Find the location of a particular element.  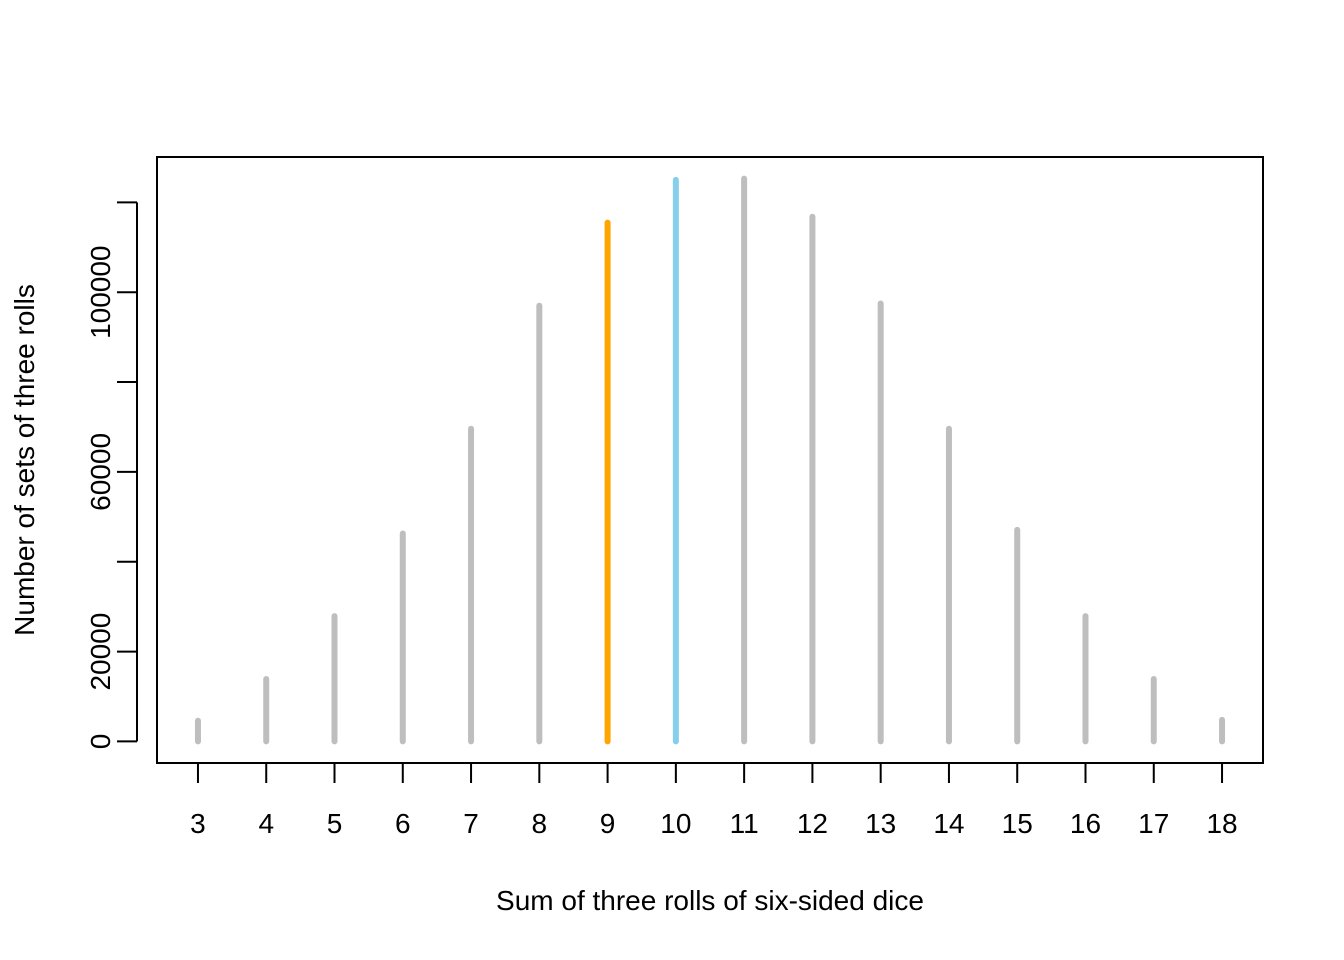

x-tick-label: 15 is located at coordinates (1017, 823).